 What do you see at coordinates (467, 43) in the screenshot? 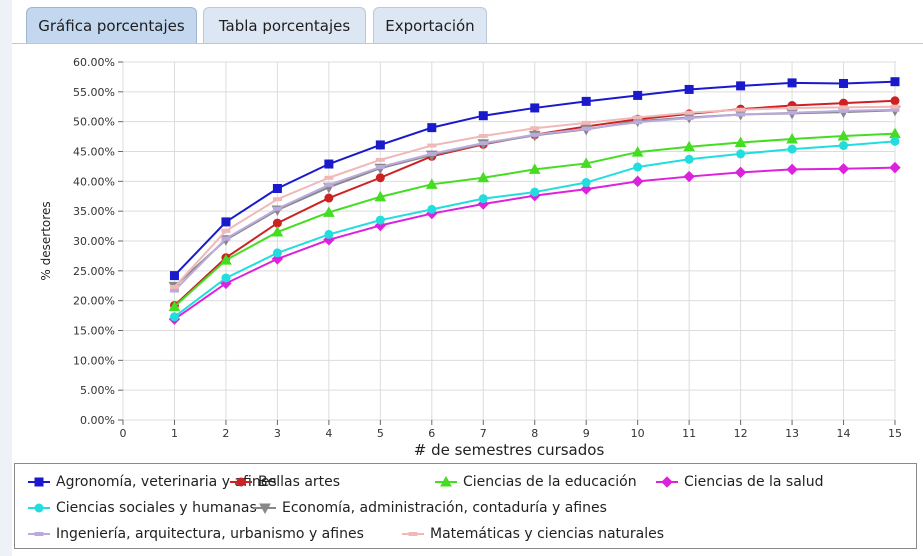
I see `tab-bar-divider` at bounding box center [467, 43].